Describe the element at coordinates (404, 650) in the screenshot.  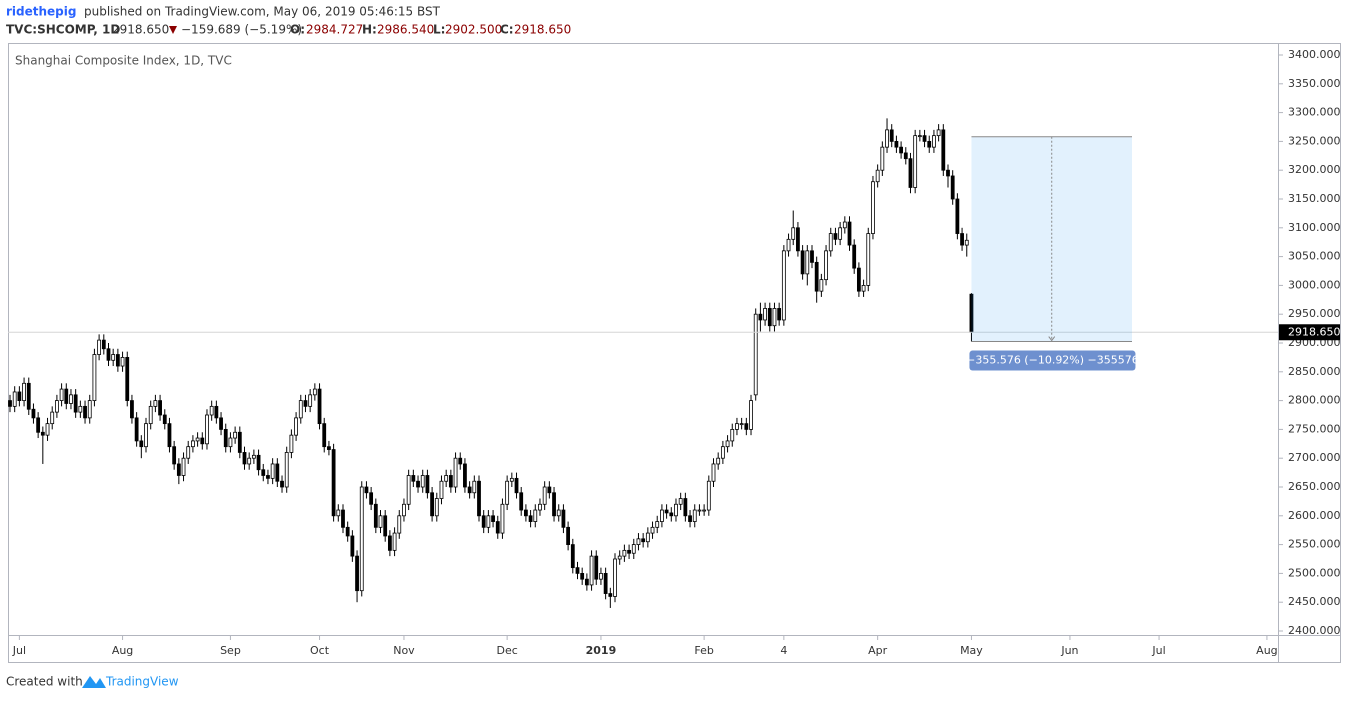
I see `x-tick-label: Nov` at that location.